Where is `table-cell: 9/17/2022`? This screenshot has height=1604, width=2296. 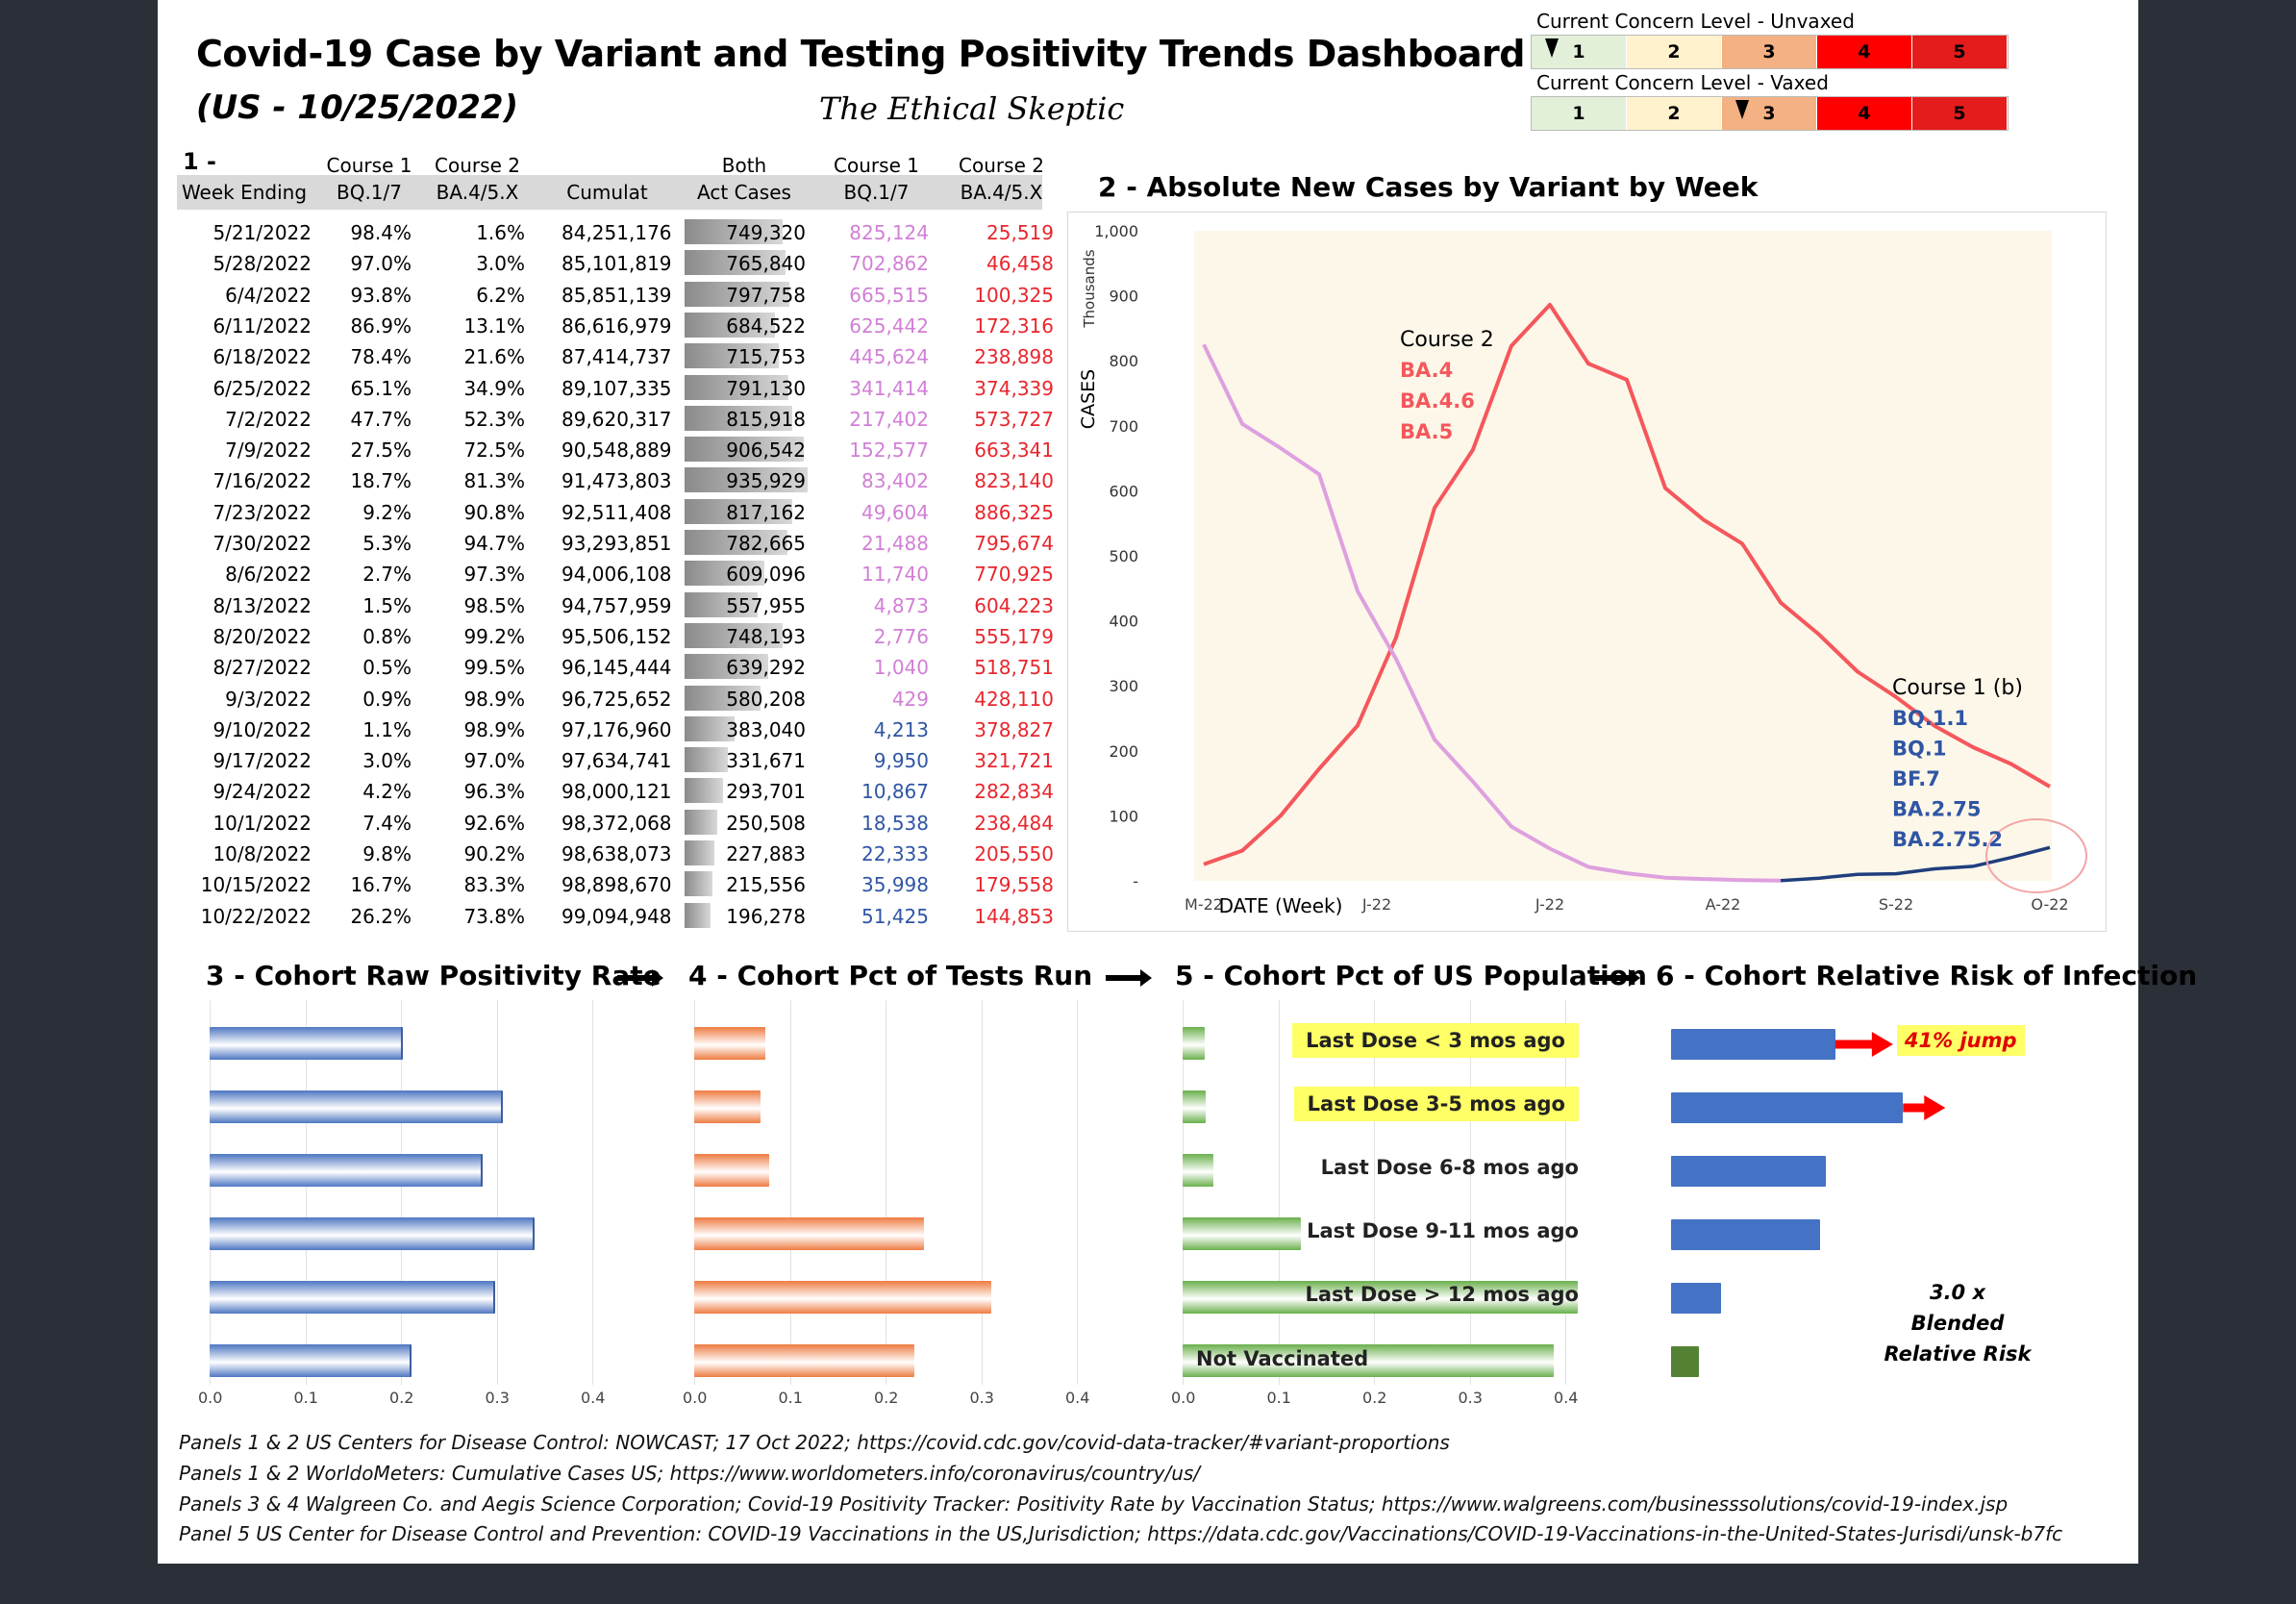 table-cell: 9/17/2022 is located at coordinates (262, 761).